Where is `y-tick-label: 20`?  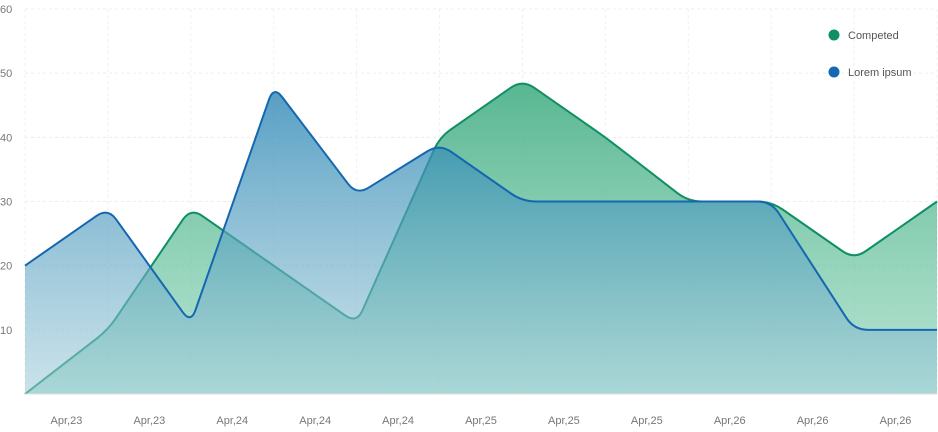
y-tick-label: 20 is located at coordinates (6, 267).